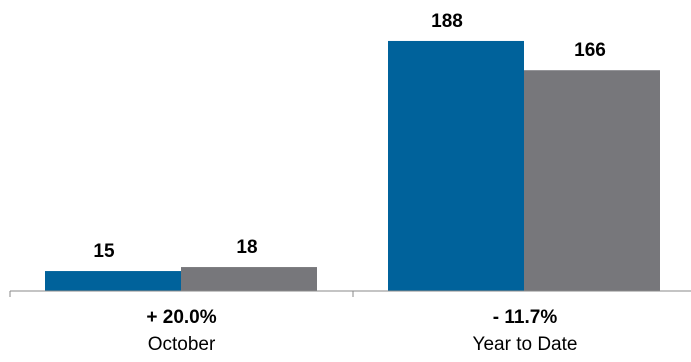 Image resolution: width=691 pixels, height=362 pixels. I want to click on category-label-2: Year to Date, so click(525, 344).